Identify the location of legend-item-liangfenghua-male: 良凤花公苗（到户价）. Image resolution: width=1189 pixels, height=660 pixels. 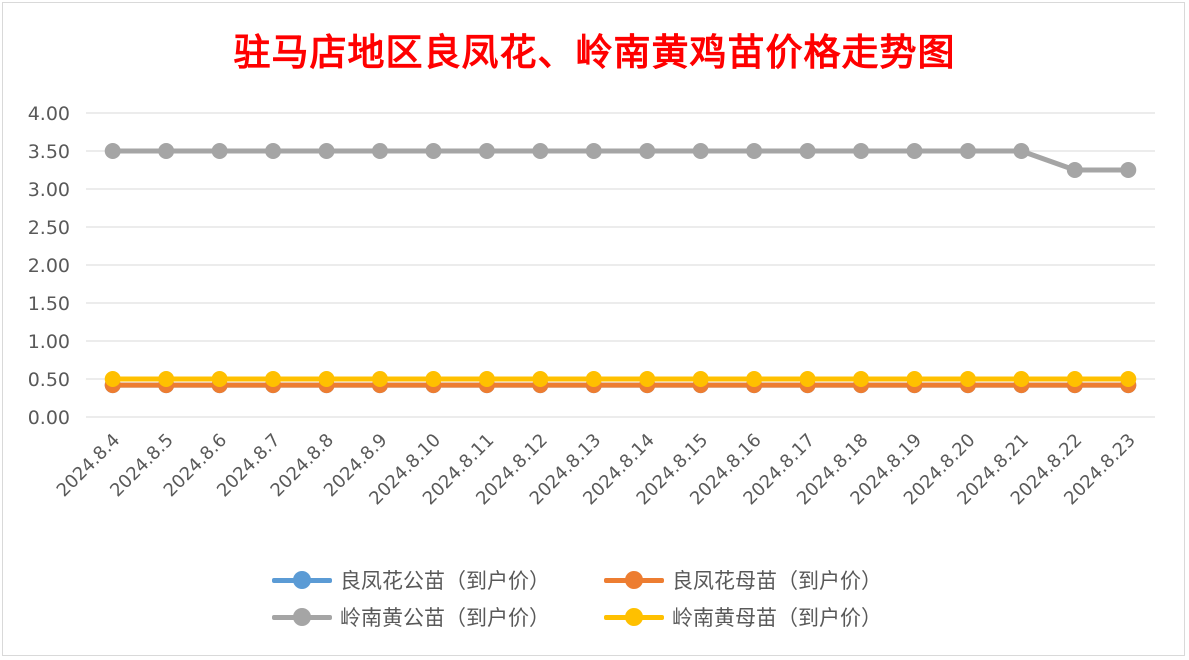
(411, 580).